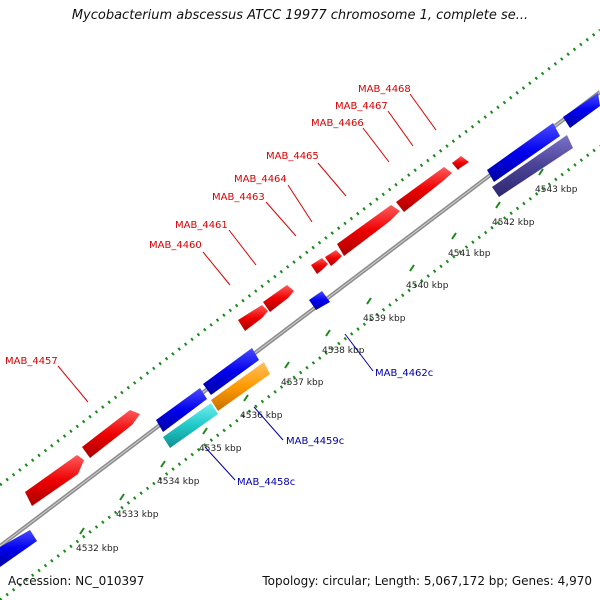  What do you see at coordinates (137, 515) in the screenshot?
I see `tick-label: 4533 kbp` at bounding box center [137, 515].